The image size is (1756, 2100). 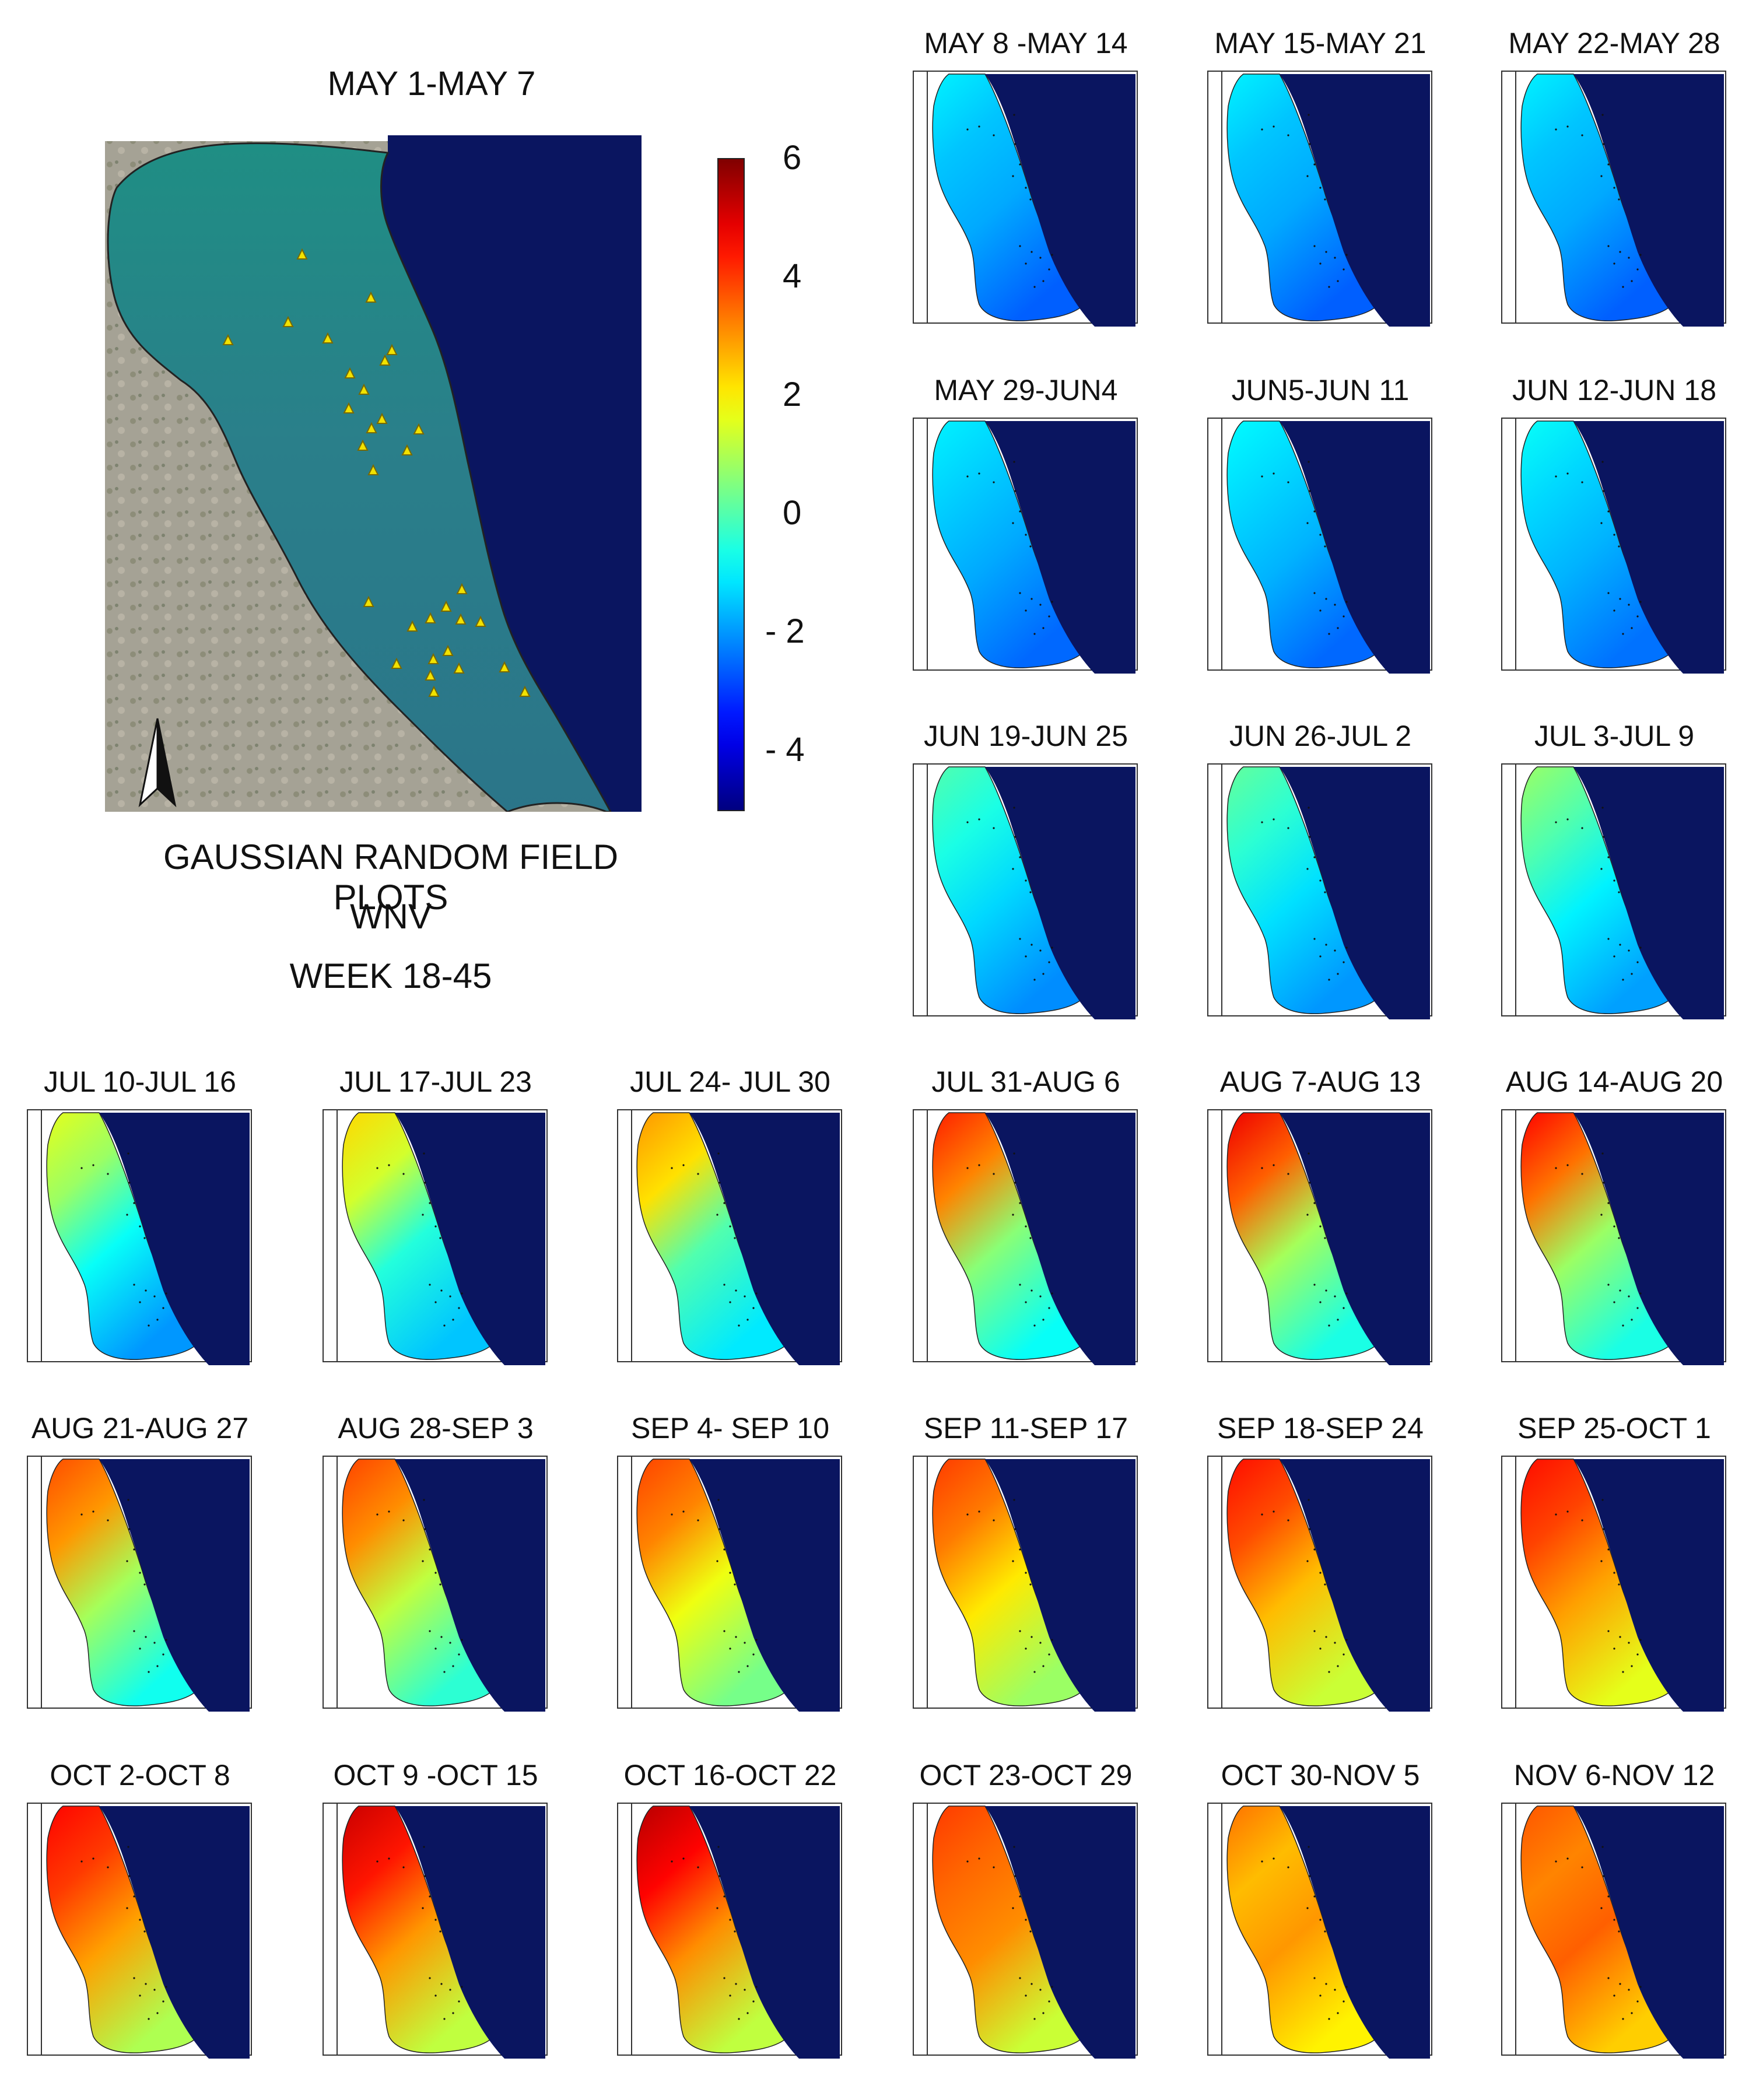 What do you see at coordinates (730, 1428) in the screenshot?
I see `panel-title: SEP 4- SEP 10` at bounding box center [730, 1428].